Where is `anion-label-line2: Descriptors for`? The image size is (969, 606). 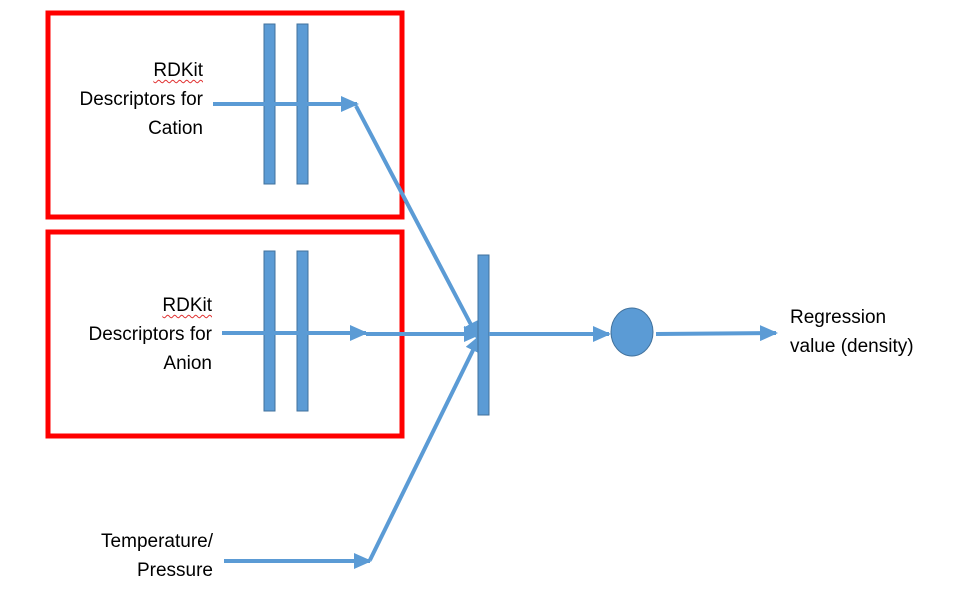
anion-label-line2: Descriptors for is located at coordinates (150, 334).